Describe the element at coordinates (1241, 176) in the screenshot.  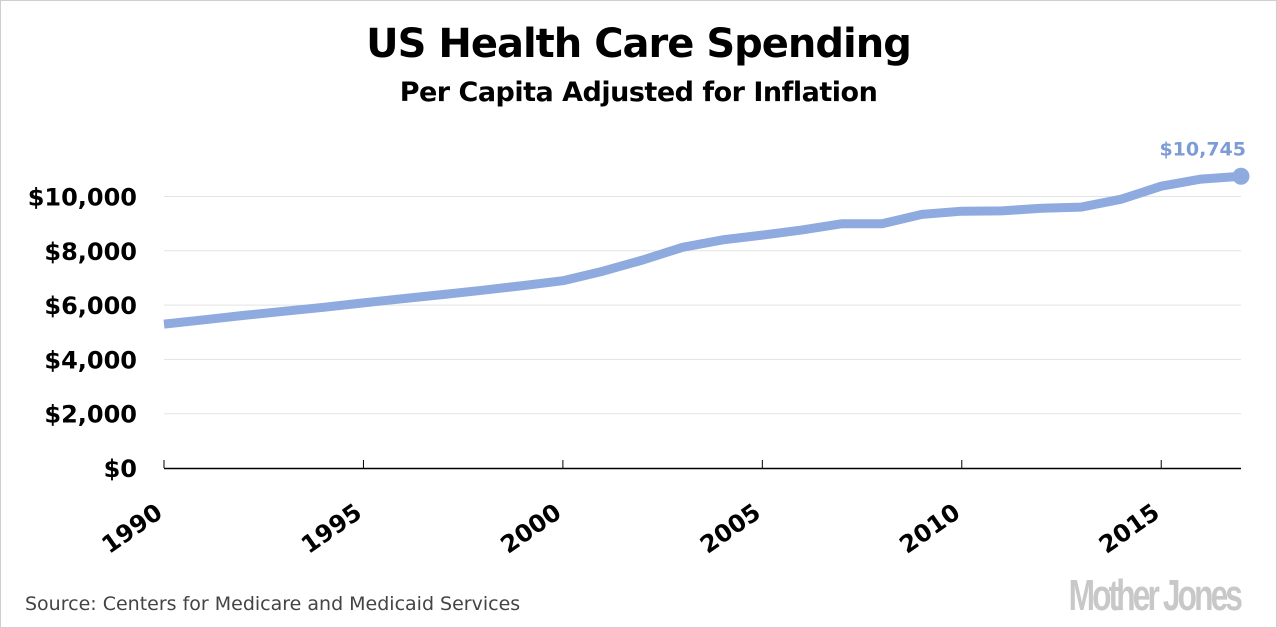
I see `end-point-marker` at that location.